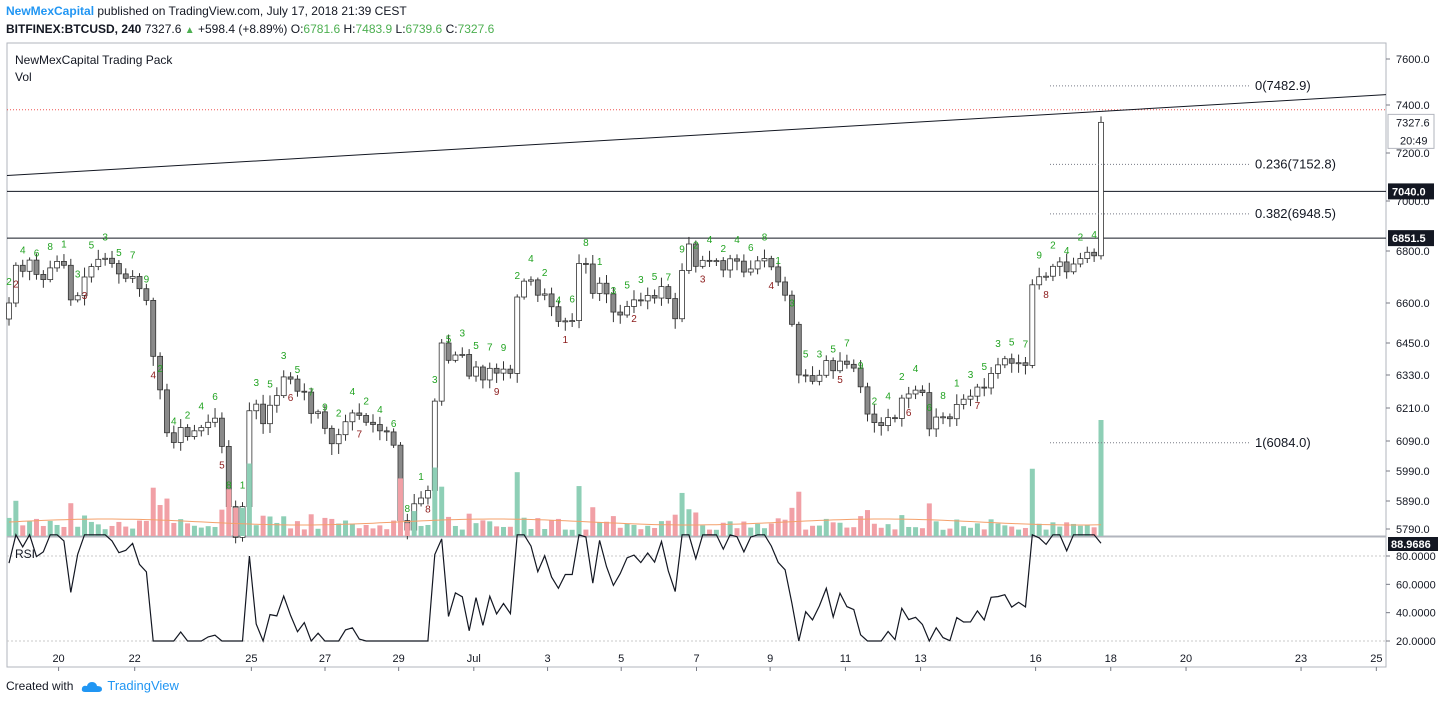  What do you see at coordinates (474, 659) in the screenshot?
I see `time-axis-label: Jul` at bounding box center [474, 659].